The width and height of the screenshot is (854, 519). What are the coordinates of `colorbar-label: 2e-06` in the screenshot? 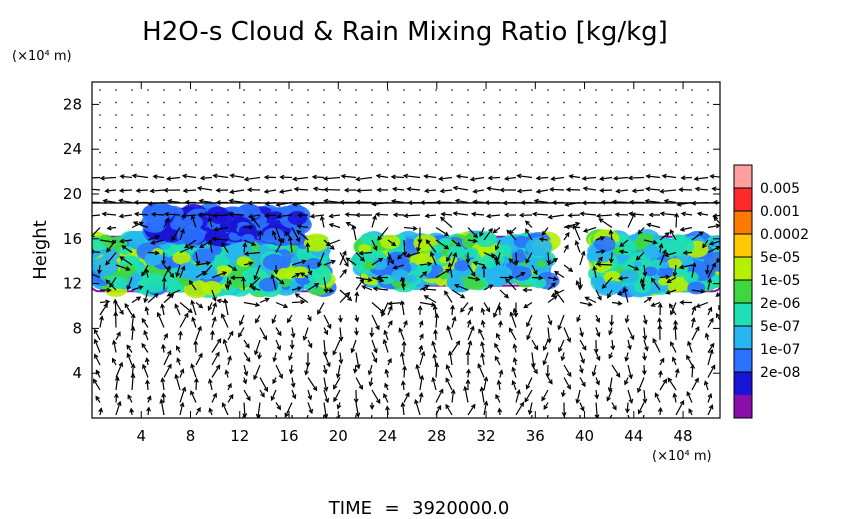 It's located at (780, 304).